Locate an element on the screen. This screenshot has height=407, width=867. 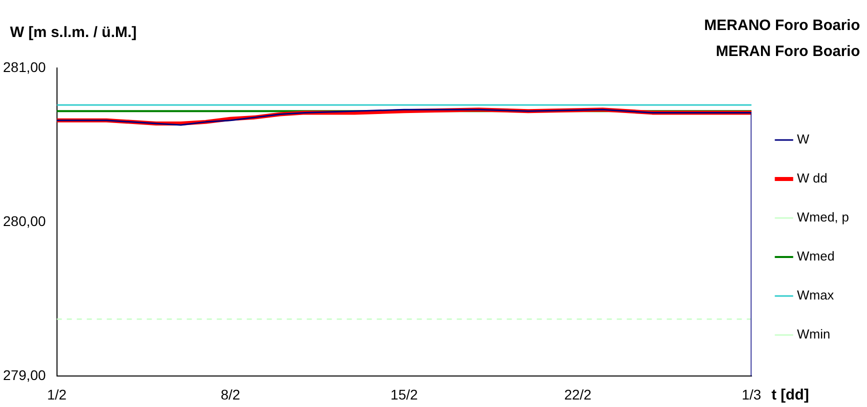
legend-label: W is located at coordinates (803, 139).